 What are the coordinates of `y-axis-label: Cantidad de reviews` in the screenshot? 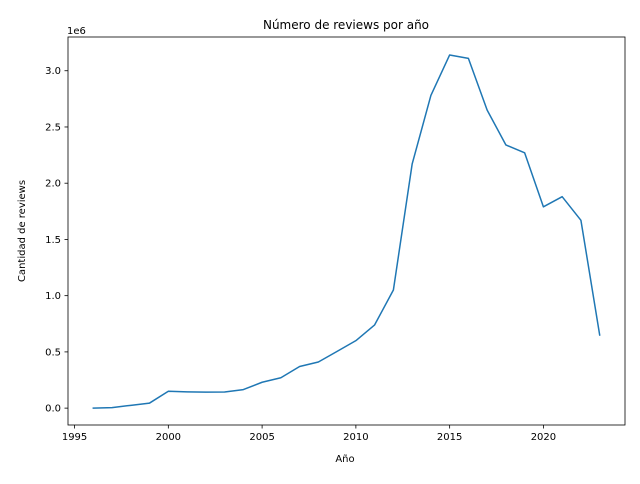 It's located at (22, 231).